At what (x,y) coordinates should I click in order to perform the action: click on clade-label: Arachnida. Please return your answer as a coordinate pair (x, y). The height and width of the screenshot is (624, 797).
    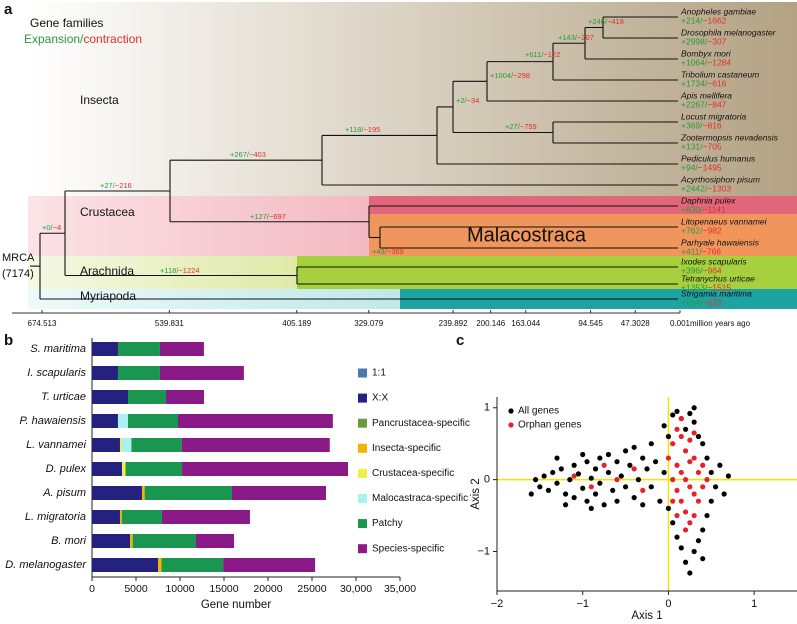
    Looking at the image, I should click on (107, 271).